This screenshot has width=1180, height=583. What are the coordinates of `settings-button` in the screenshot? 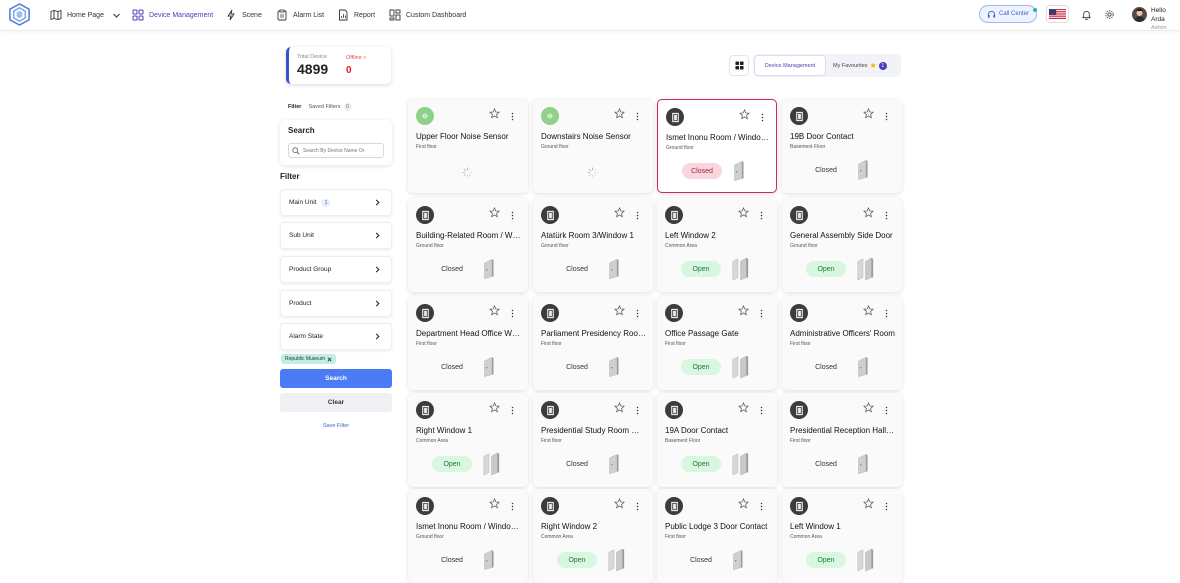 It's located at (1109, 14).